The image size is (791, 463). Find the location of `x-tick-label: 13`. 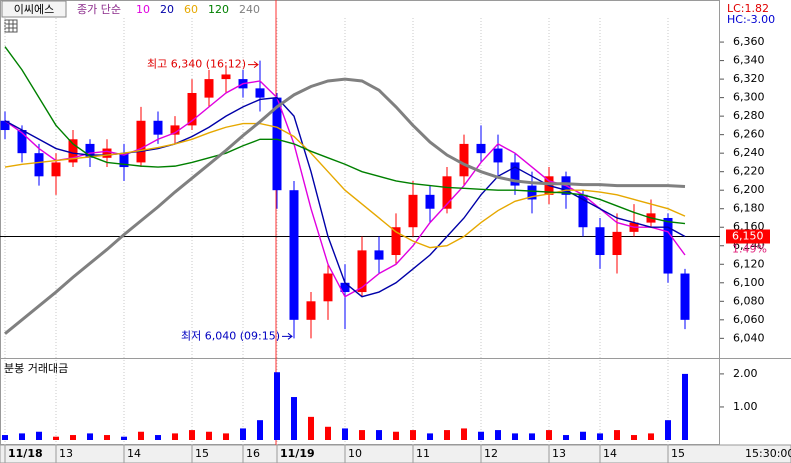

x-tick-label: 13 is located at coordinates (559, 453).